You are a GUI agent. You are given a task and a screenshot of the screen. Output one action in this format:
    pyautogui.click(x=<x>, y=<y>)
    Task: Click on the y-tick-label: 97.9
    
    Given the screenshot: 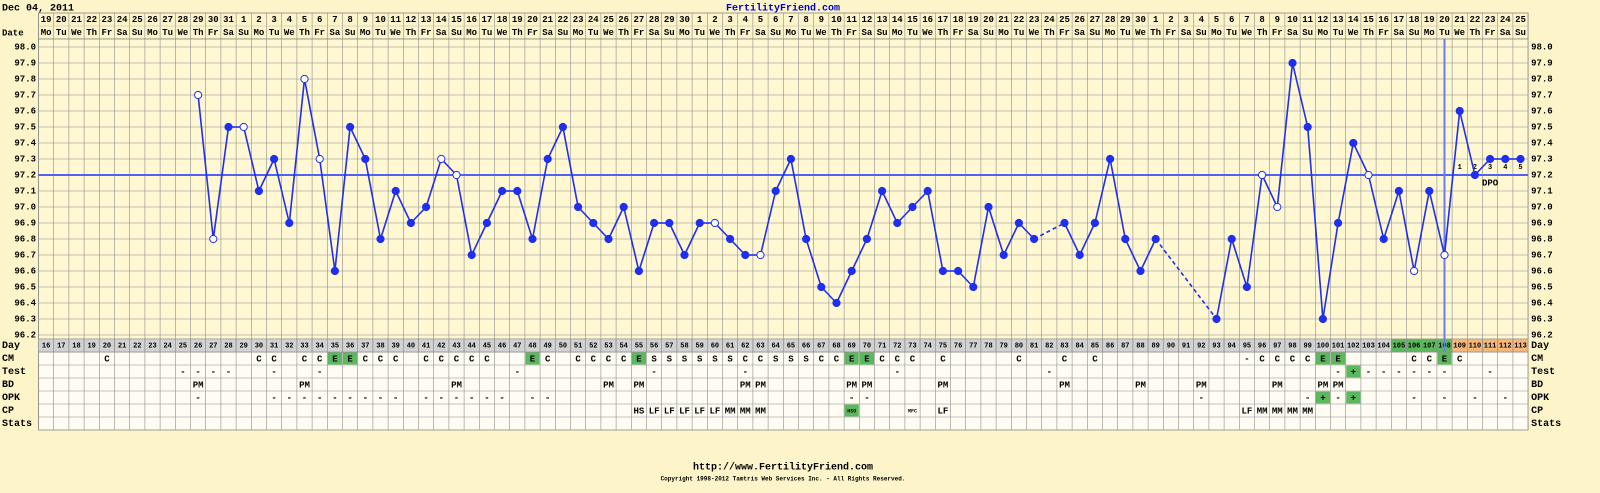 What is the action you would take?
    pyautogui.click(x=25, y=63)
    